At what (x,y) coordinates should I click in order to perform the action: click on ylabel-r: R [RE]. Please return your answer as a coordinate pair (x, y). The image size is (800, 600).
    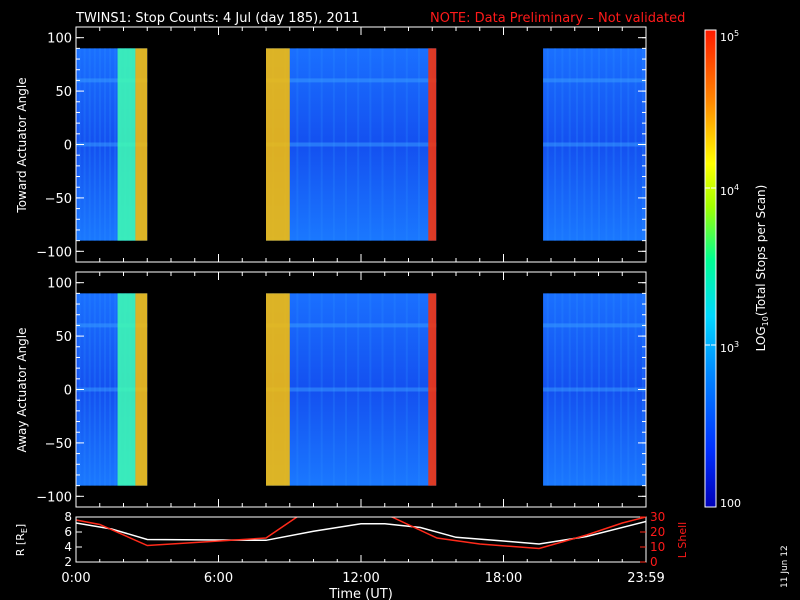
    Looking at the image, I should click on (21, 540).